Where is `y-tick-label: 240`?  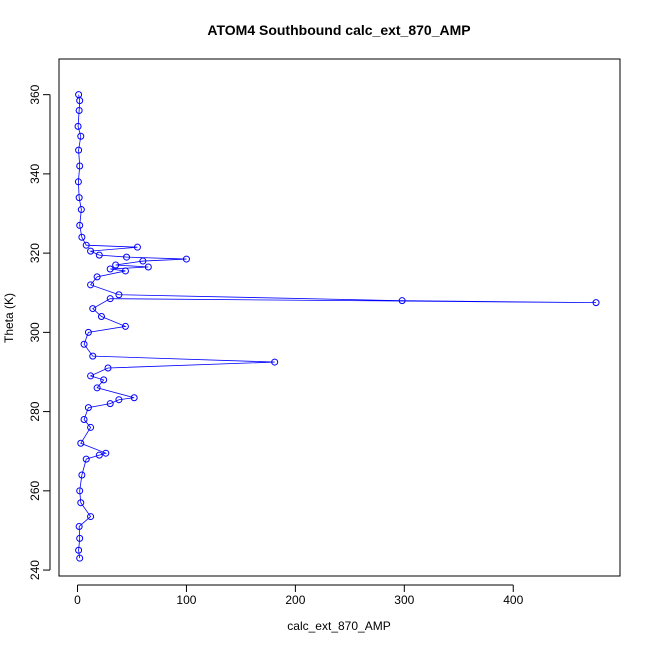
y-tick-label: 240 is located at coordinates (35, 570).